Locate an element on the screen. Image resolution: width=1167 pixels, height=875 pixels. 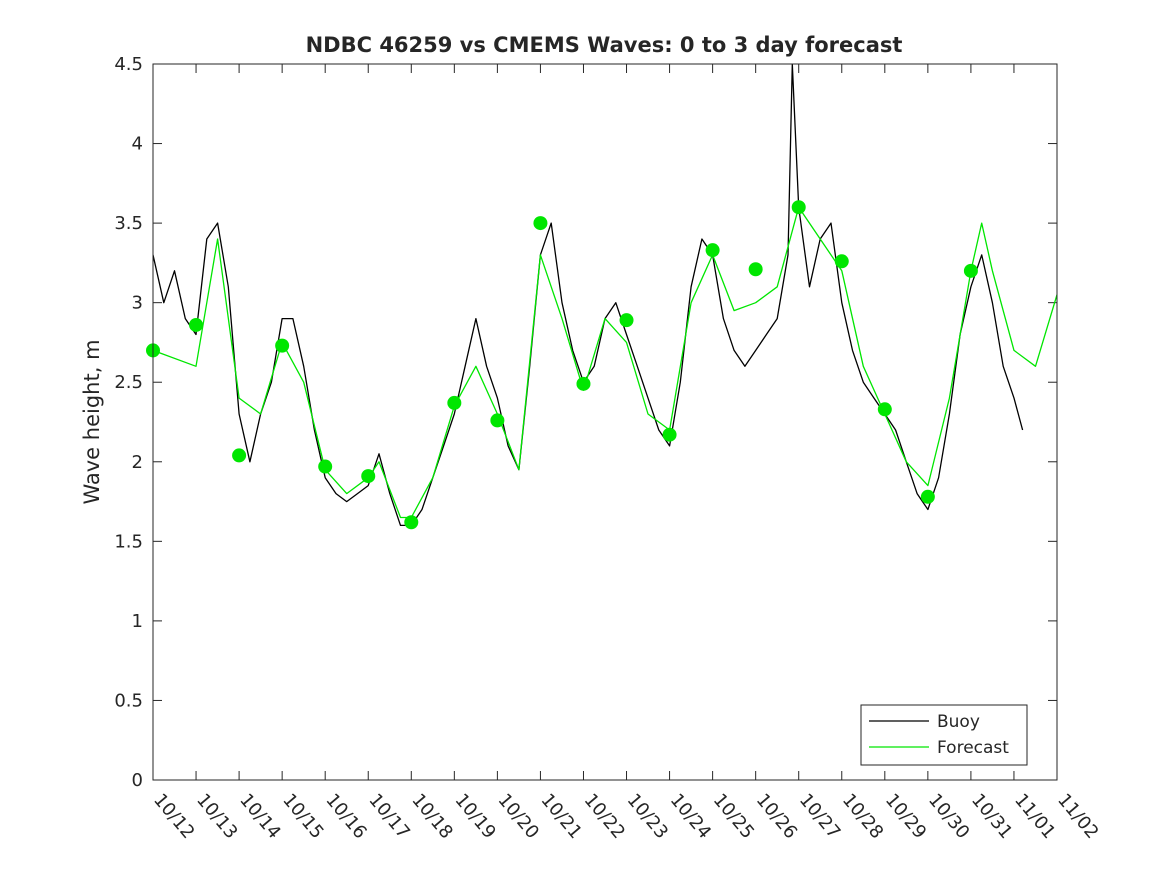
y-tick-label: 3 is located at coordinates (137, 303).